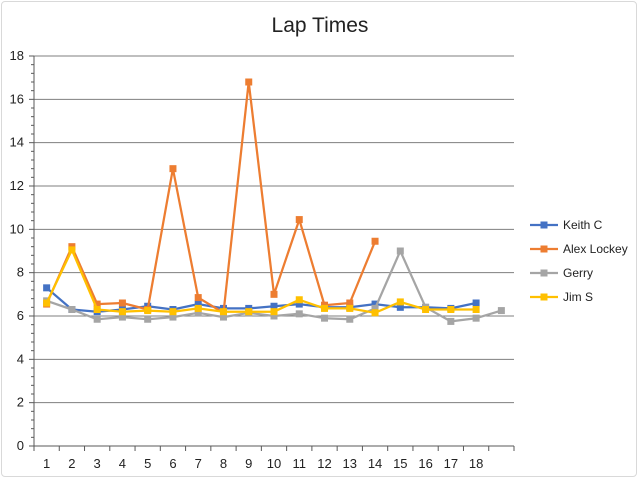  Describe the element at coordinates (20, 315) in the screenshot. I see `y-tick-label-6: 6` at that location.